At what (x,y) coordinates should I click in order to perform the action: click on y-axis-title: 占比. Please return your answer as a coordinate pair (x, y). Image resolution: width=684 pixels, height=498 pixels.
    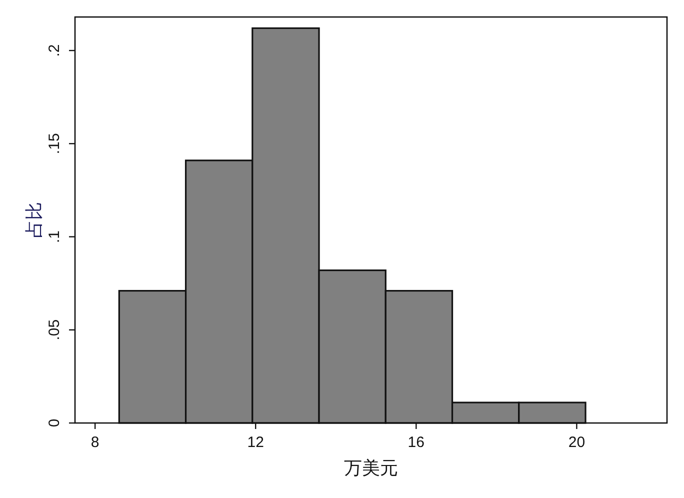
    Looking at the image, I should click on (34, 220).